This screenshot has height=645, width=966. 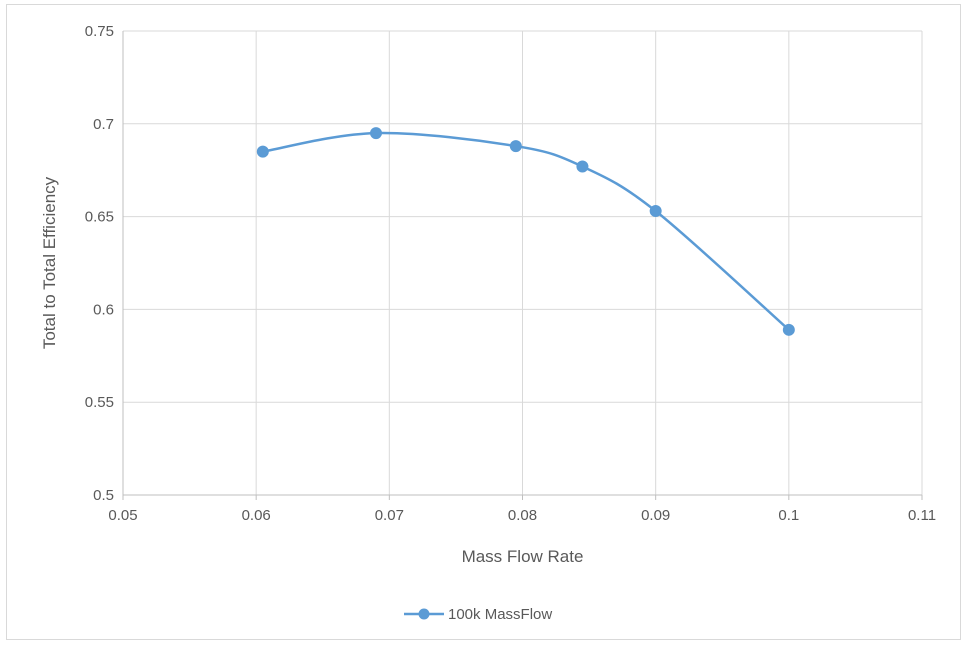 What do you see at coordinates (103, 495) in the screenshot?
I see `y-tick-label: 0.5` at bounding box center [103, 495].